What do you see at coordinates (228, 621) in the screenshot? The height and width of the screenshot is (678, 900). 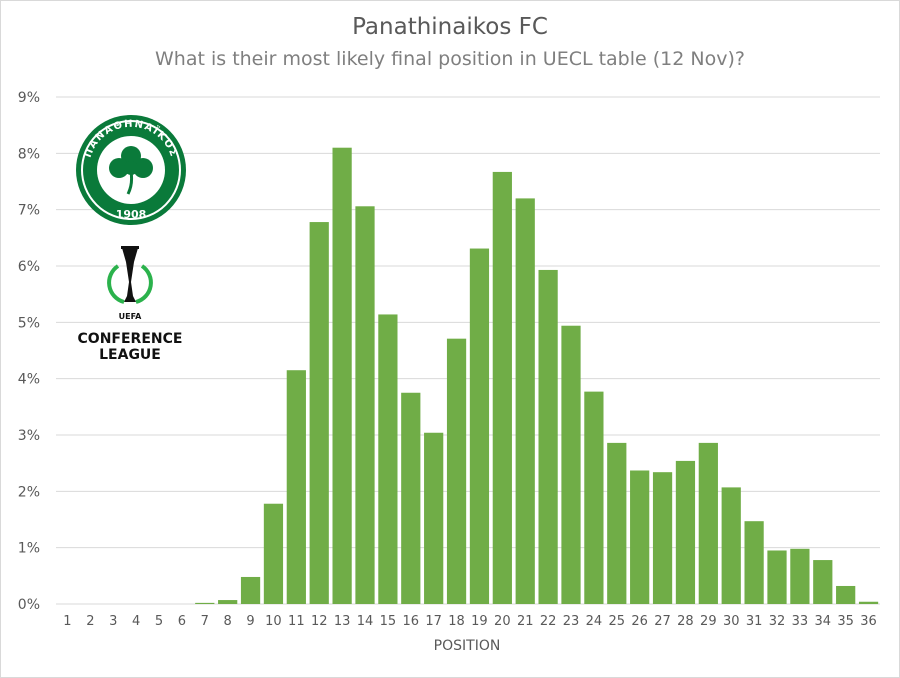 I see `x-tick-label: 8` at bounding box center [228, 621].